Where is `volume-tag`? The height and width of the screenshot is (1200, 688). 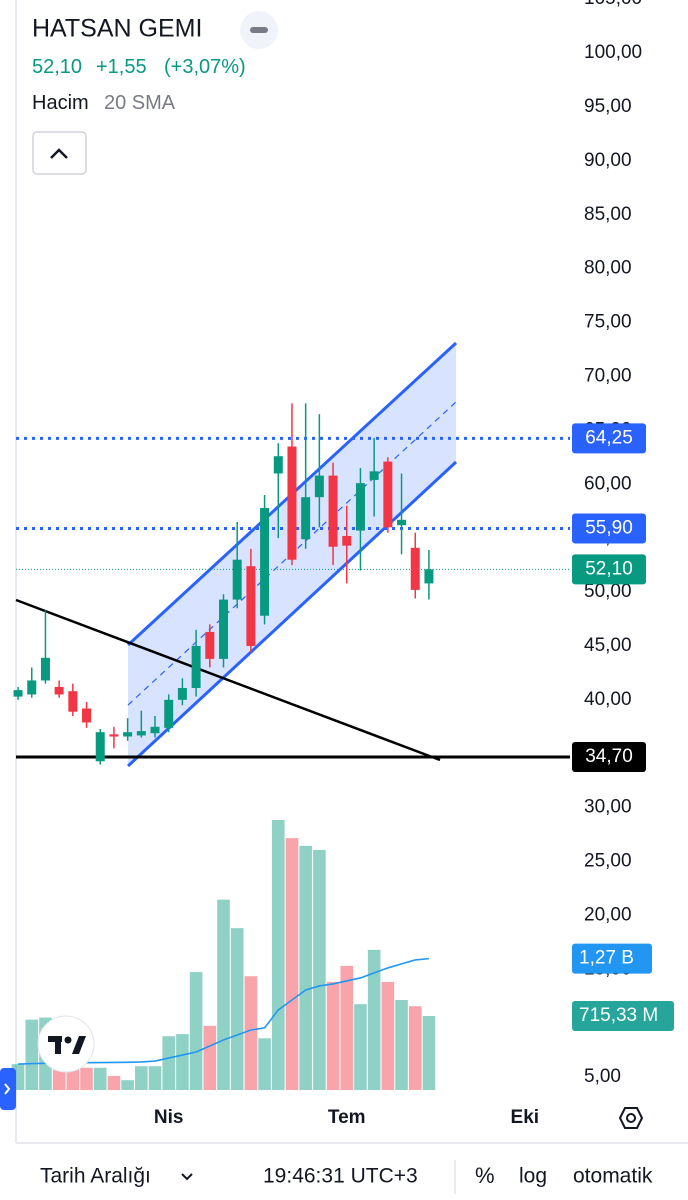 volume-tag is located at coordinates (623, 1016).